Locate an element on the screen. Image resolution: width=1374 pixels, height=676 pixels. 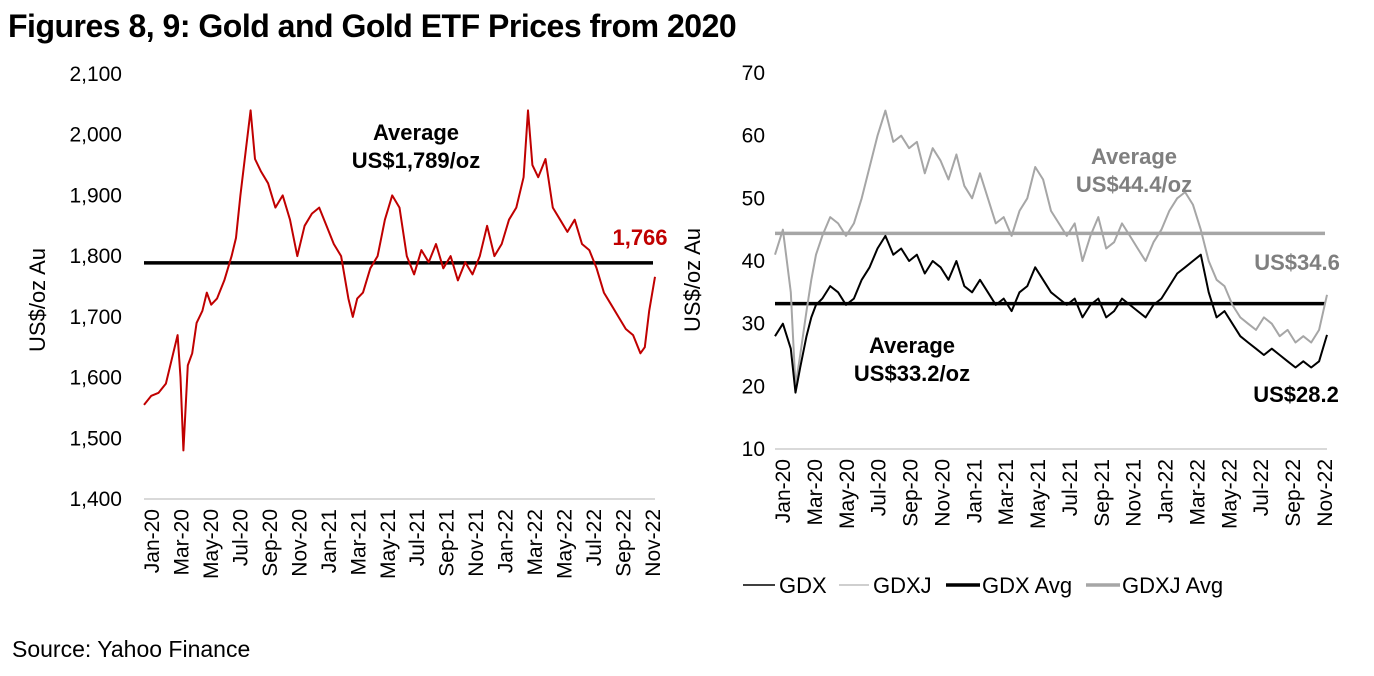
y-tick-label: 1,900 is located at coordinates (95, 195).